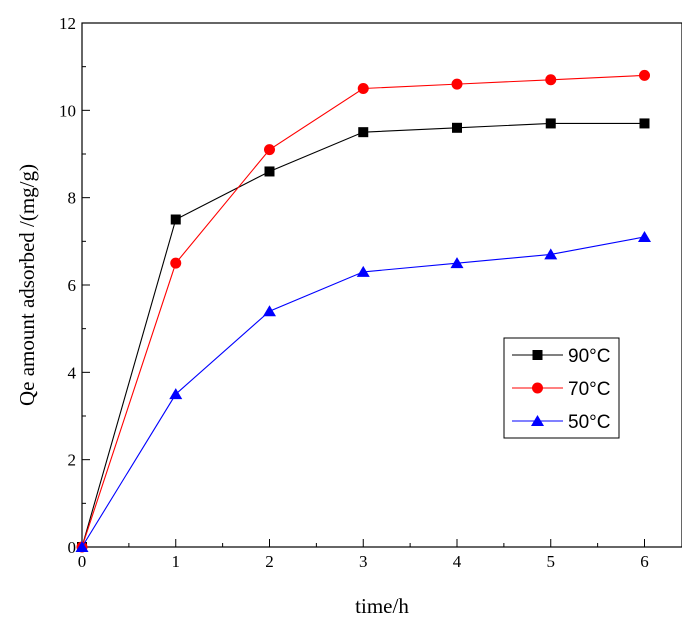 The height and width of the screenshot is (623, 682). I want to click on y-tick-label: 10, so click(67, 110).